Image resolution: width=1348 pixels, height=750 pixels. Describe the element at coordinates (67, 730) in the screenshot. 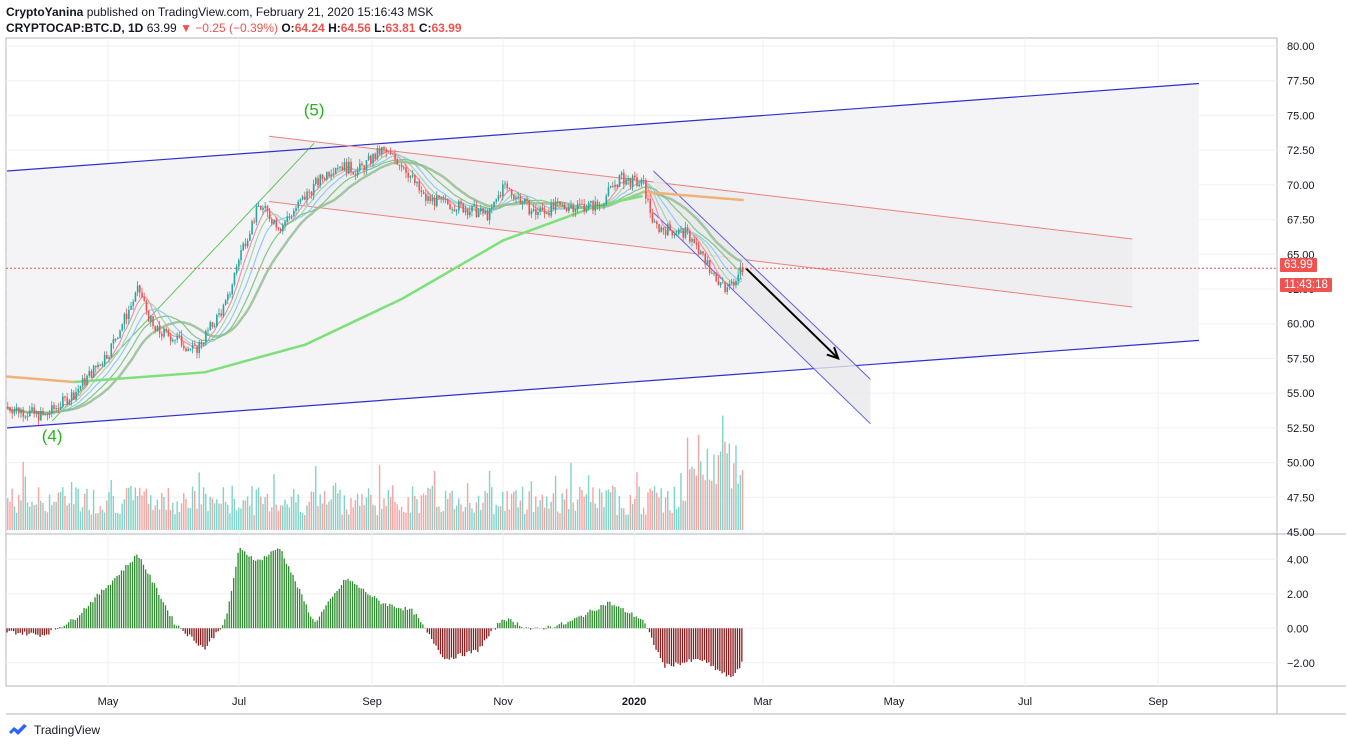

I see `tradingview-brand: TradingView` at that location.